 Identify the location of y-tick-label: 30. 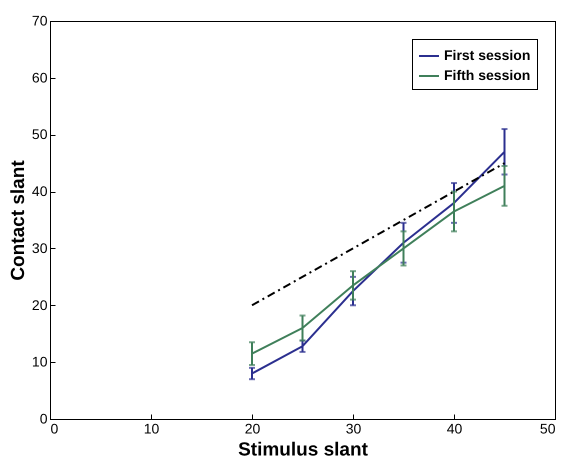
(40, 248).